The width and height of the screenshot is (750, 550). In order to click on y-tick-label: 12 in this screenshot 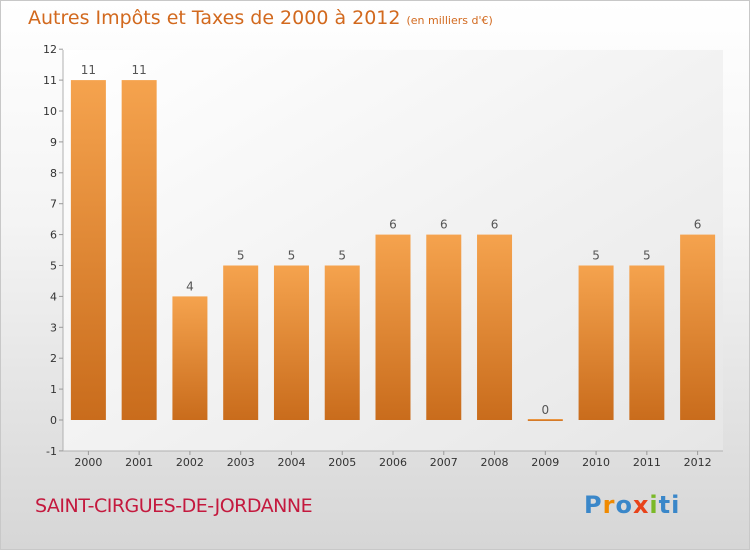, I will do `click(50, 49)`.